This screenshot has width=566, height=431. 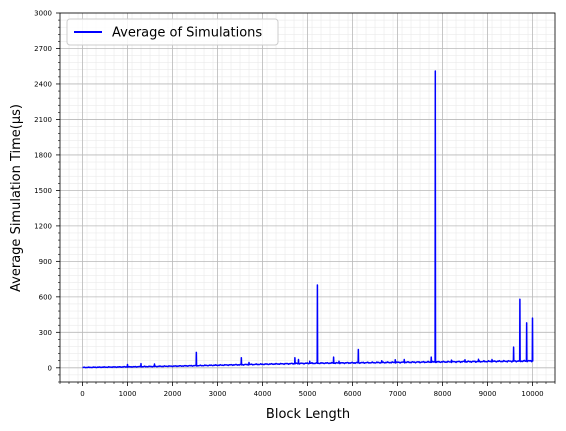 What do you see at coordinates (43, 155) in the screenshot?
I see `y-tick-label: 1800` at bounding box center [43, 155].